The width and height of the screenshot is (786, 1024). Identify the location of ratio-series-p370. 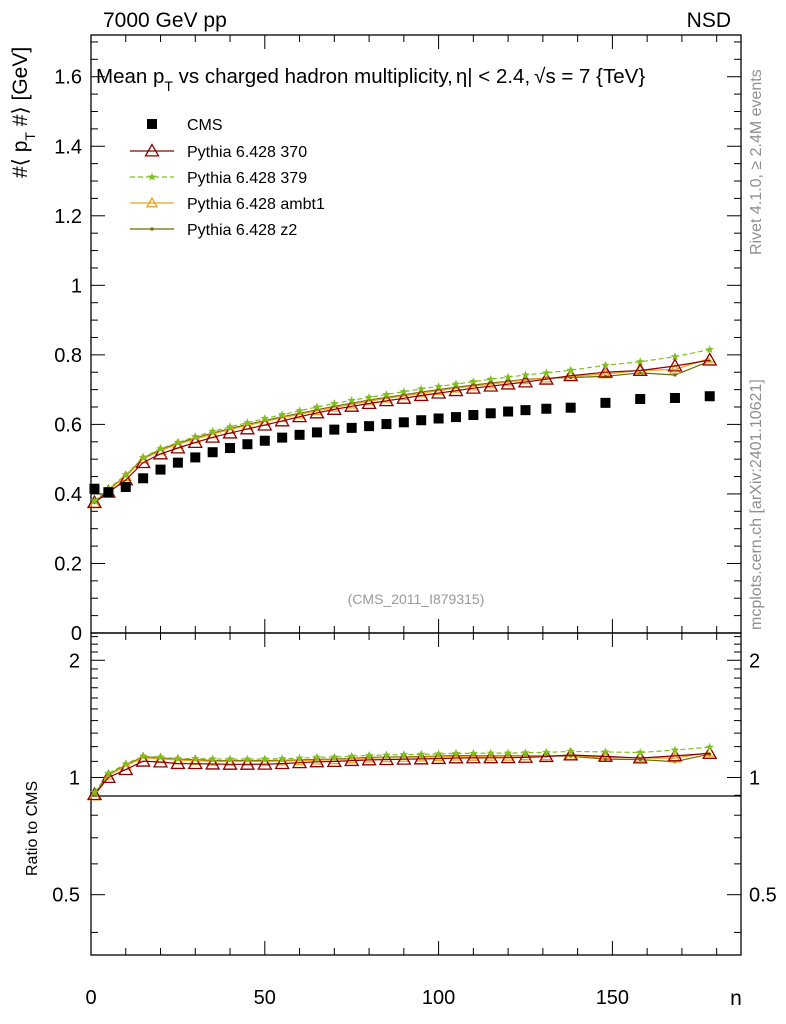
(402, 773).